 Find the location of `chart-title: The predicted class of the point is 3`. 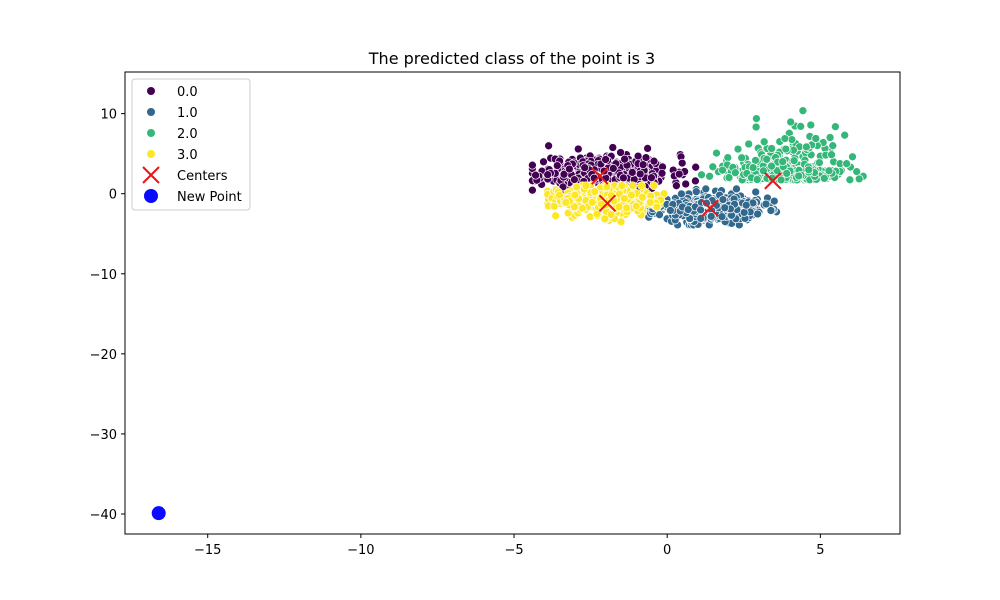

chart-title: The predicted class of the point is 3 is located at coordinates (511, 58).